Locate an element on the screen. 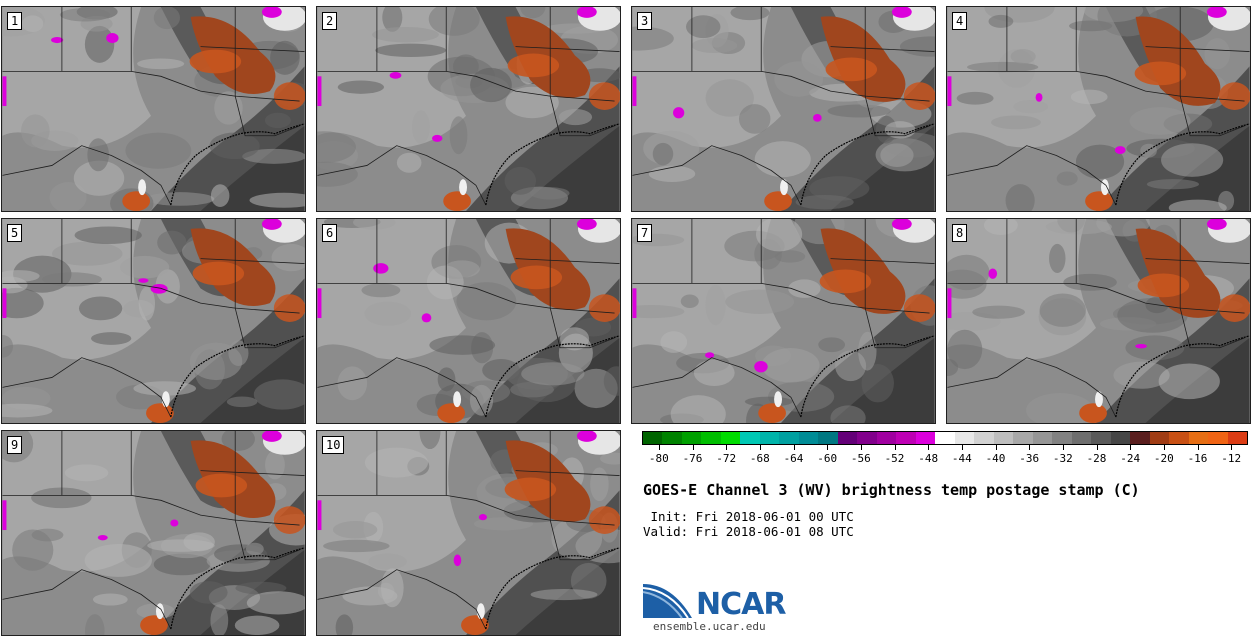  colorbar-tick-label: -24 is located at coordinates (1130, 458).